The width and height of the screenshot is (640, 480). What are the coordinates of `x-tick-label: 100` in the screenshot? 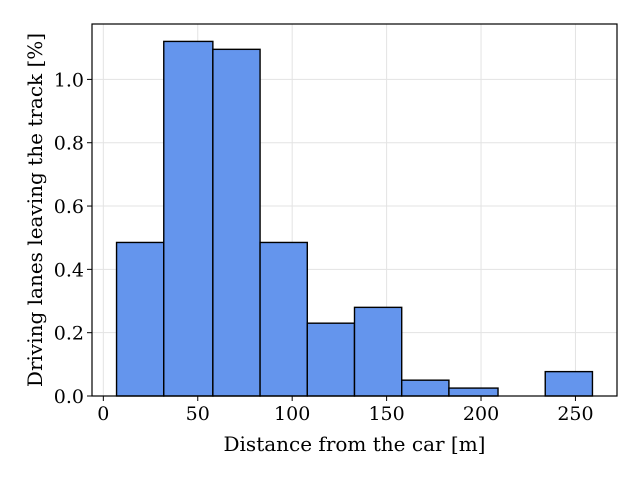 It's located at (292, 414).